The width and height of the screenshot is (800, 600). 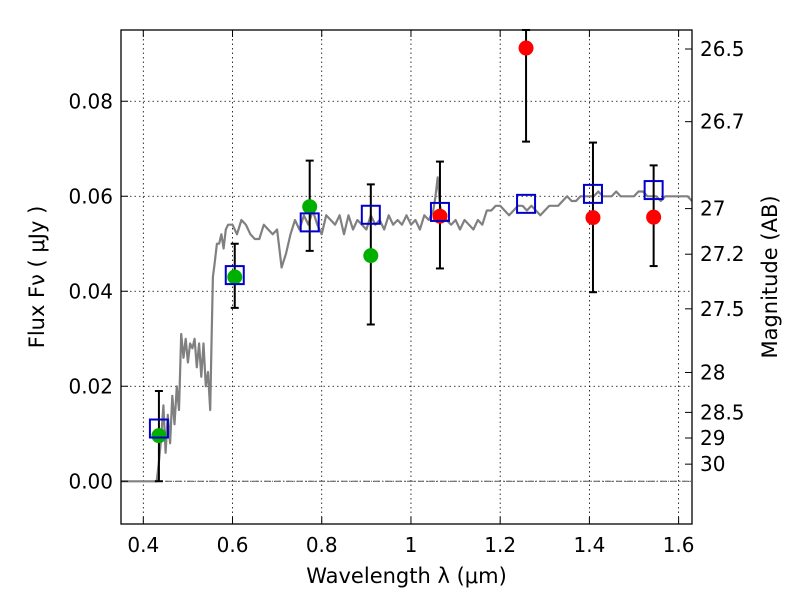 What do you see at coordinates (722, 122) in the screenshot?
I see `right-tick-label: 26.7` at bounding box center [722, 122].